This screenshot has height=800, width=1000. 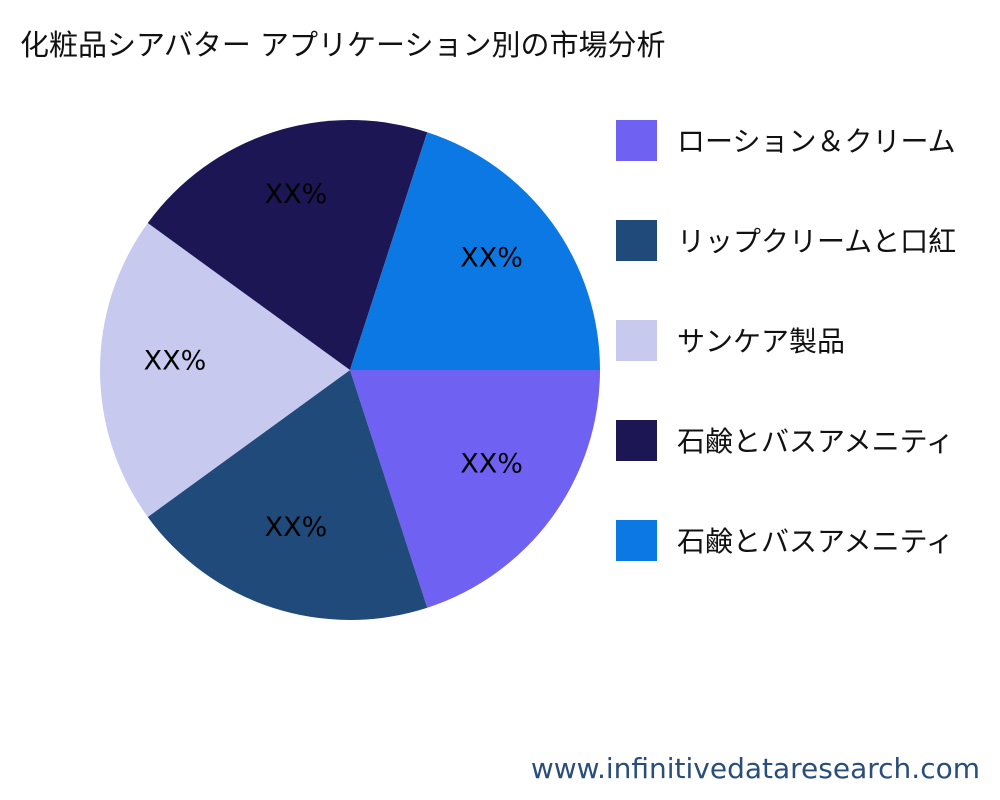 What do you see at coordinates (761, 341) in the screenshot?
I see `legend-label: サンケア製品` at bounding box center [761, 341].